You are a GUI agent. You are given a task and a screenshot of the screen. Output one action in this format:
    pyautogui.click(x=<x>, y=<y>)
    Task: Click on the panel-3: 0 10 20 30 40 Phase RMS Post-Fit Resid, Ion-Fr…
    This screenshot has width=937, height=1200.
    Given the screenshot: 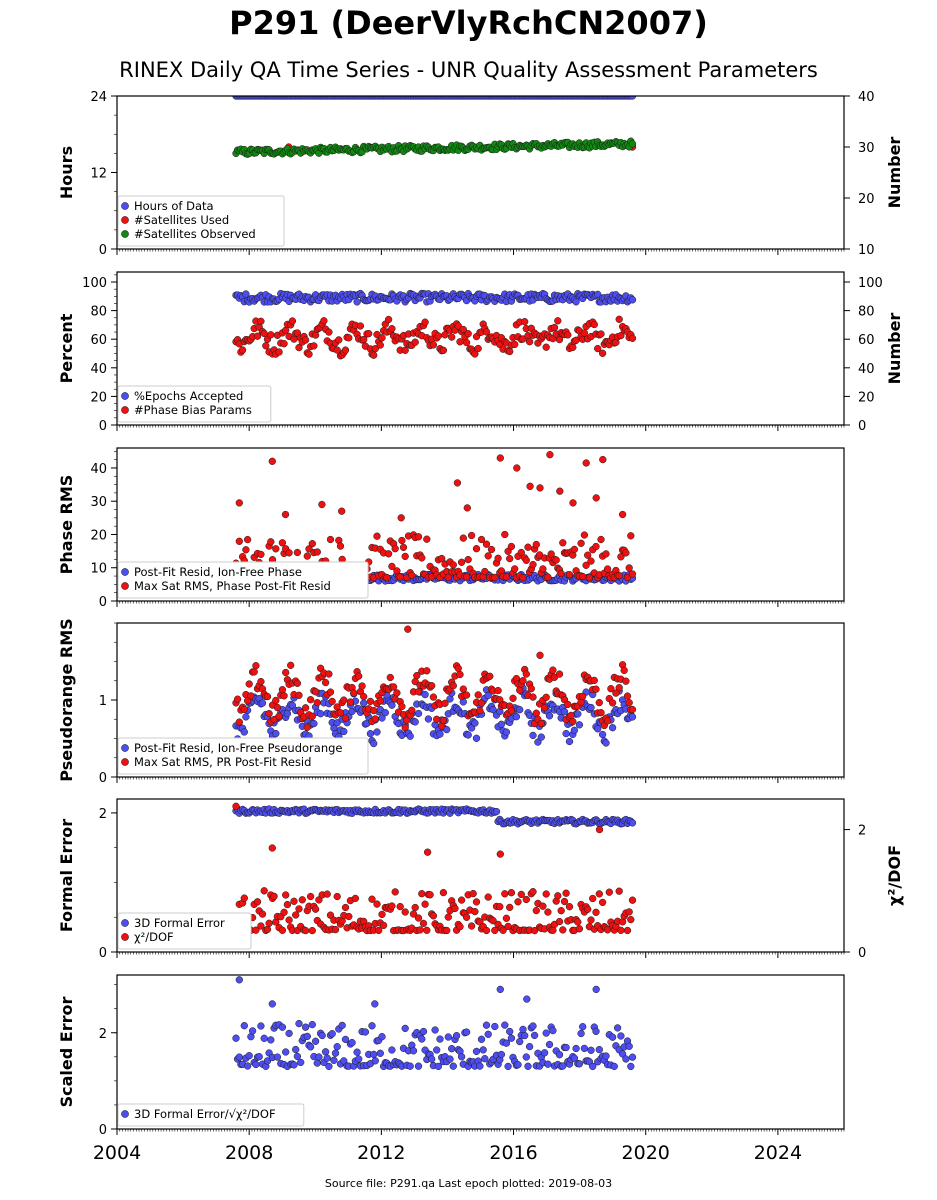 What is the action you would take?
    pyautogui.click(x=451, y=528)
    